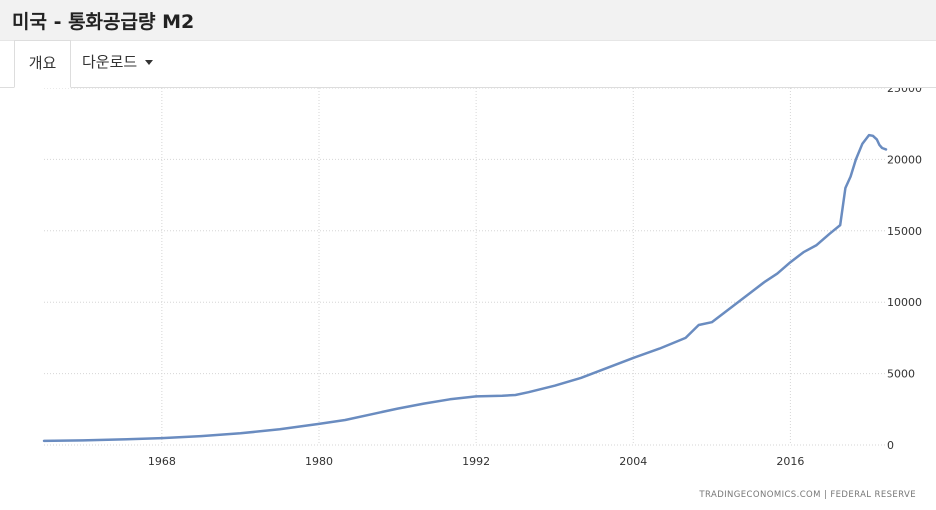 The height and width of the screenshot is (510, 936). What do you see at coordinates (149, 62) in the screenshot?
I see `caret-down-icon` at bounding box center [149, 62].